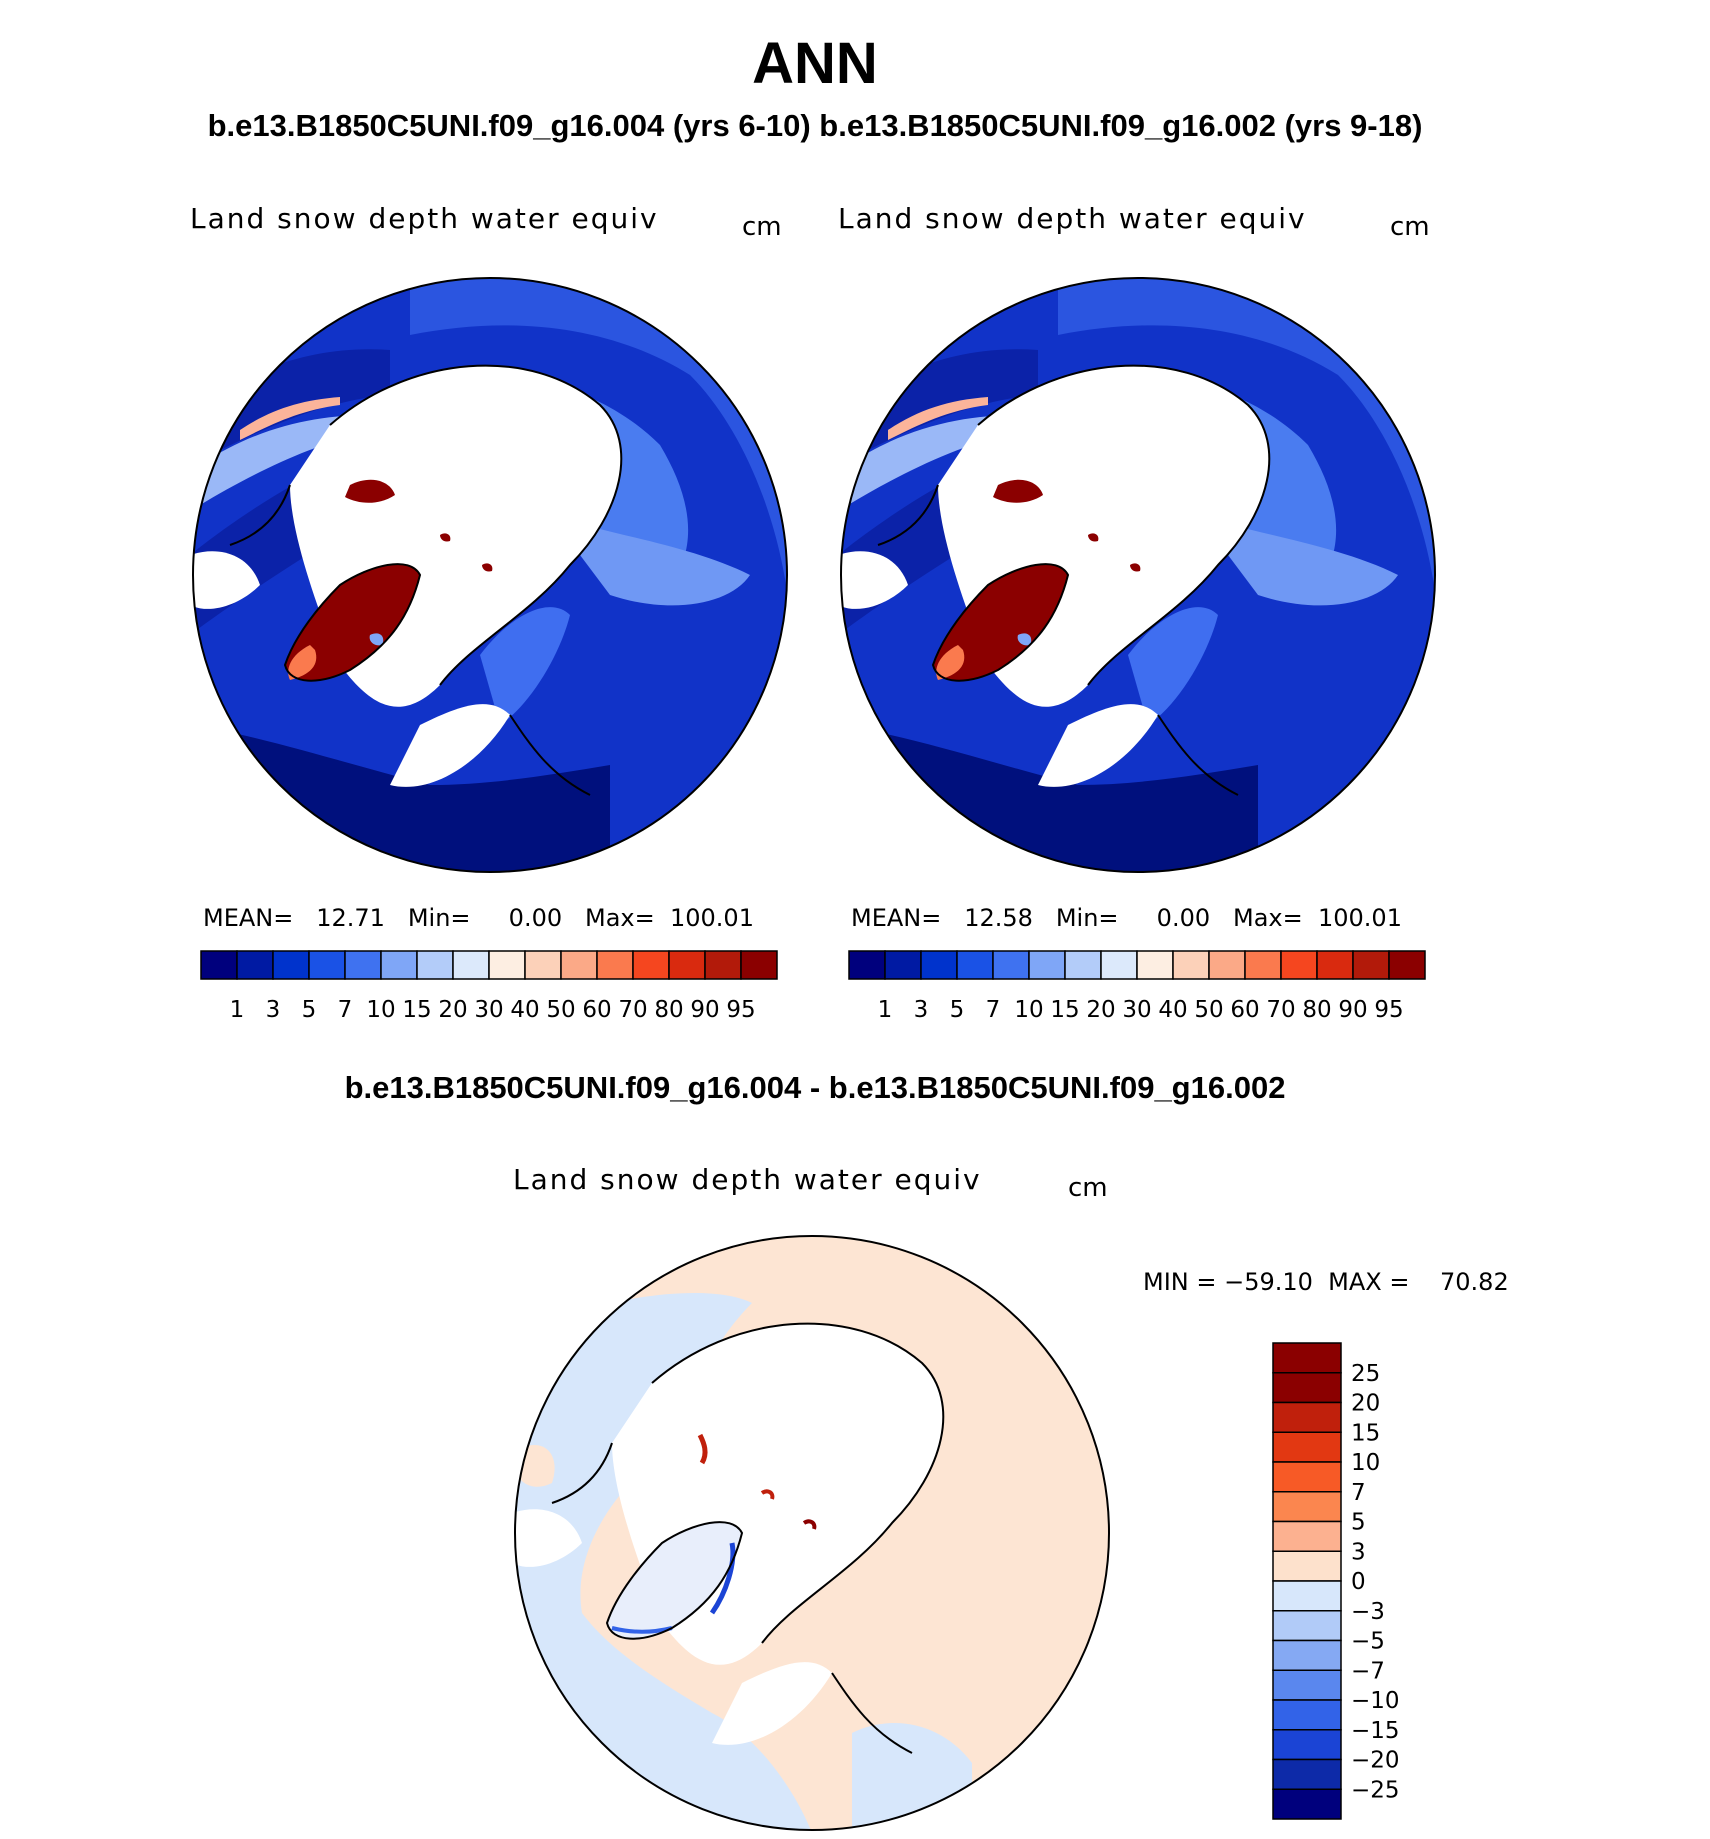 The image size is (1710, 1839). I want to click on colorbar-tick-label: −7, so click(1368, 1671).